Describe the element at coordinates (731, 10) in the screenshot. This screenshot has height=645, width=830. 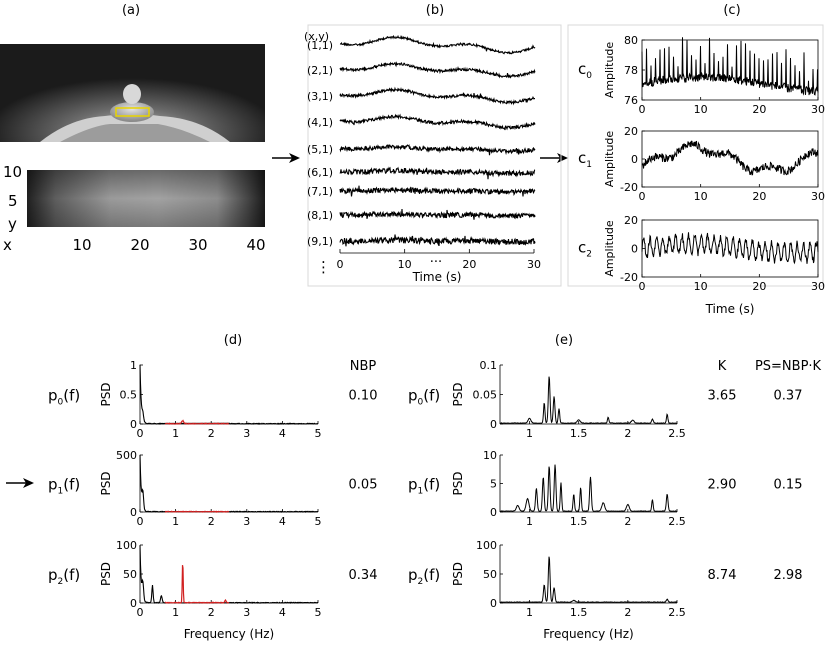
I see `panel-letter-c: (c)` at that location.